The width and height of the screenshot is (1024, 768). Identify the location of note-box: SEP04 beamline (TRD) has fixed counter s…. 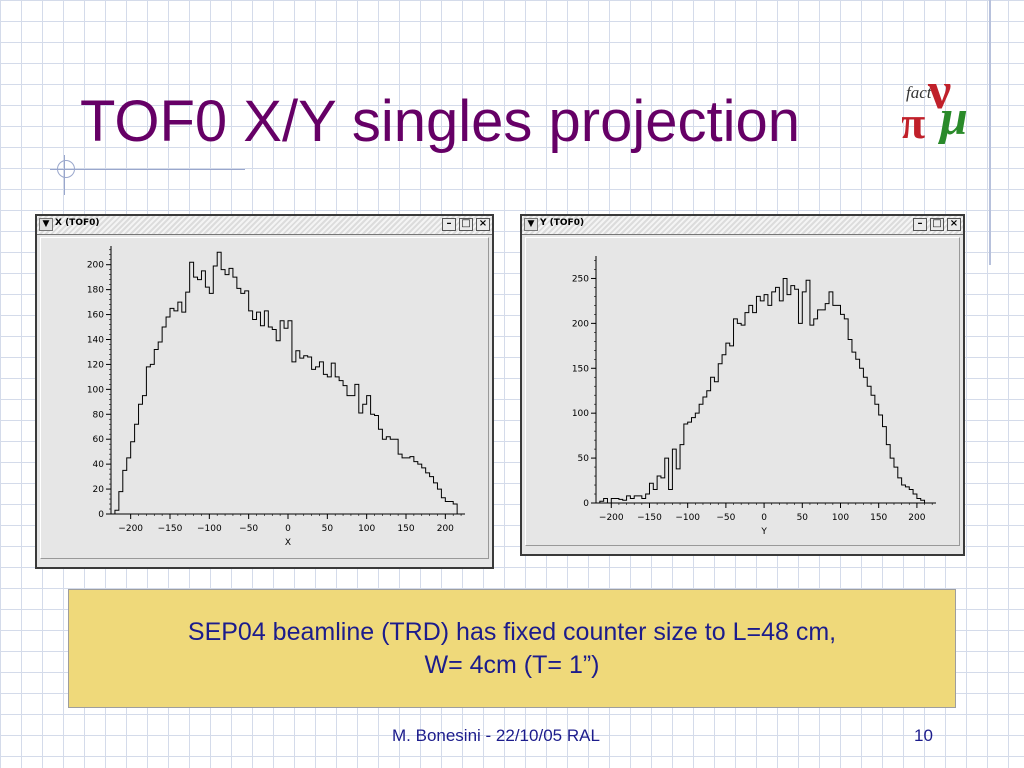
(512, 648).